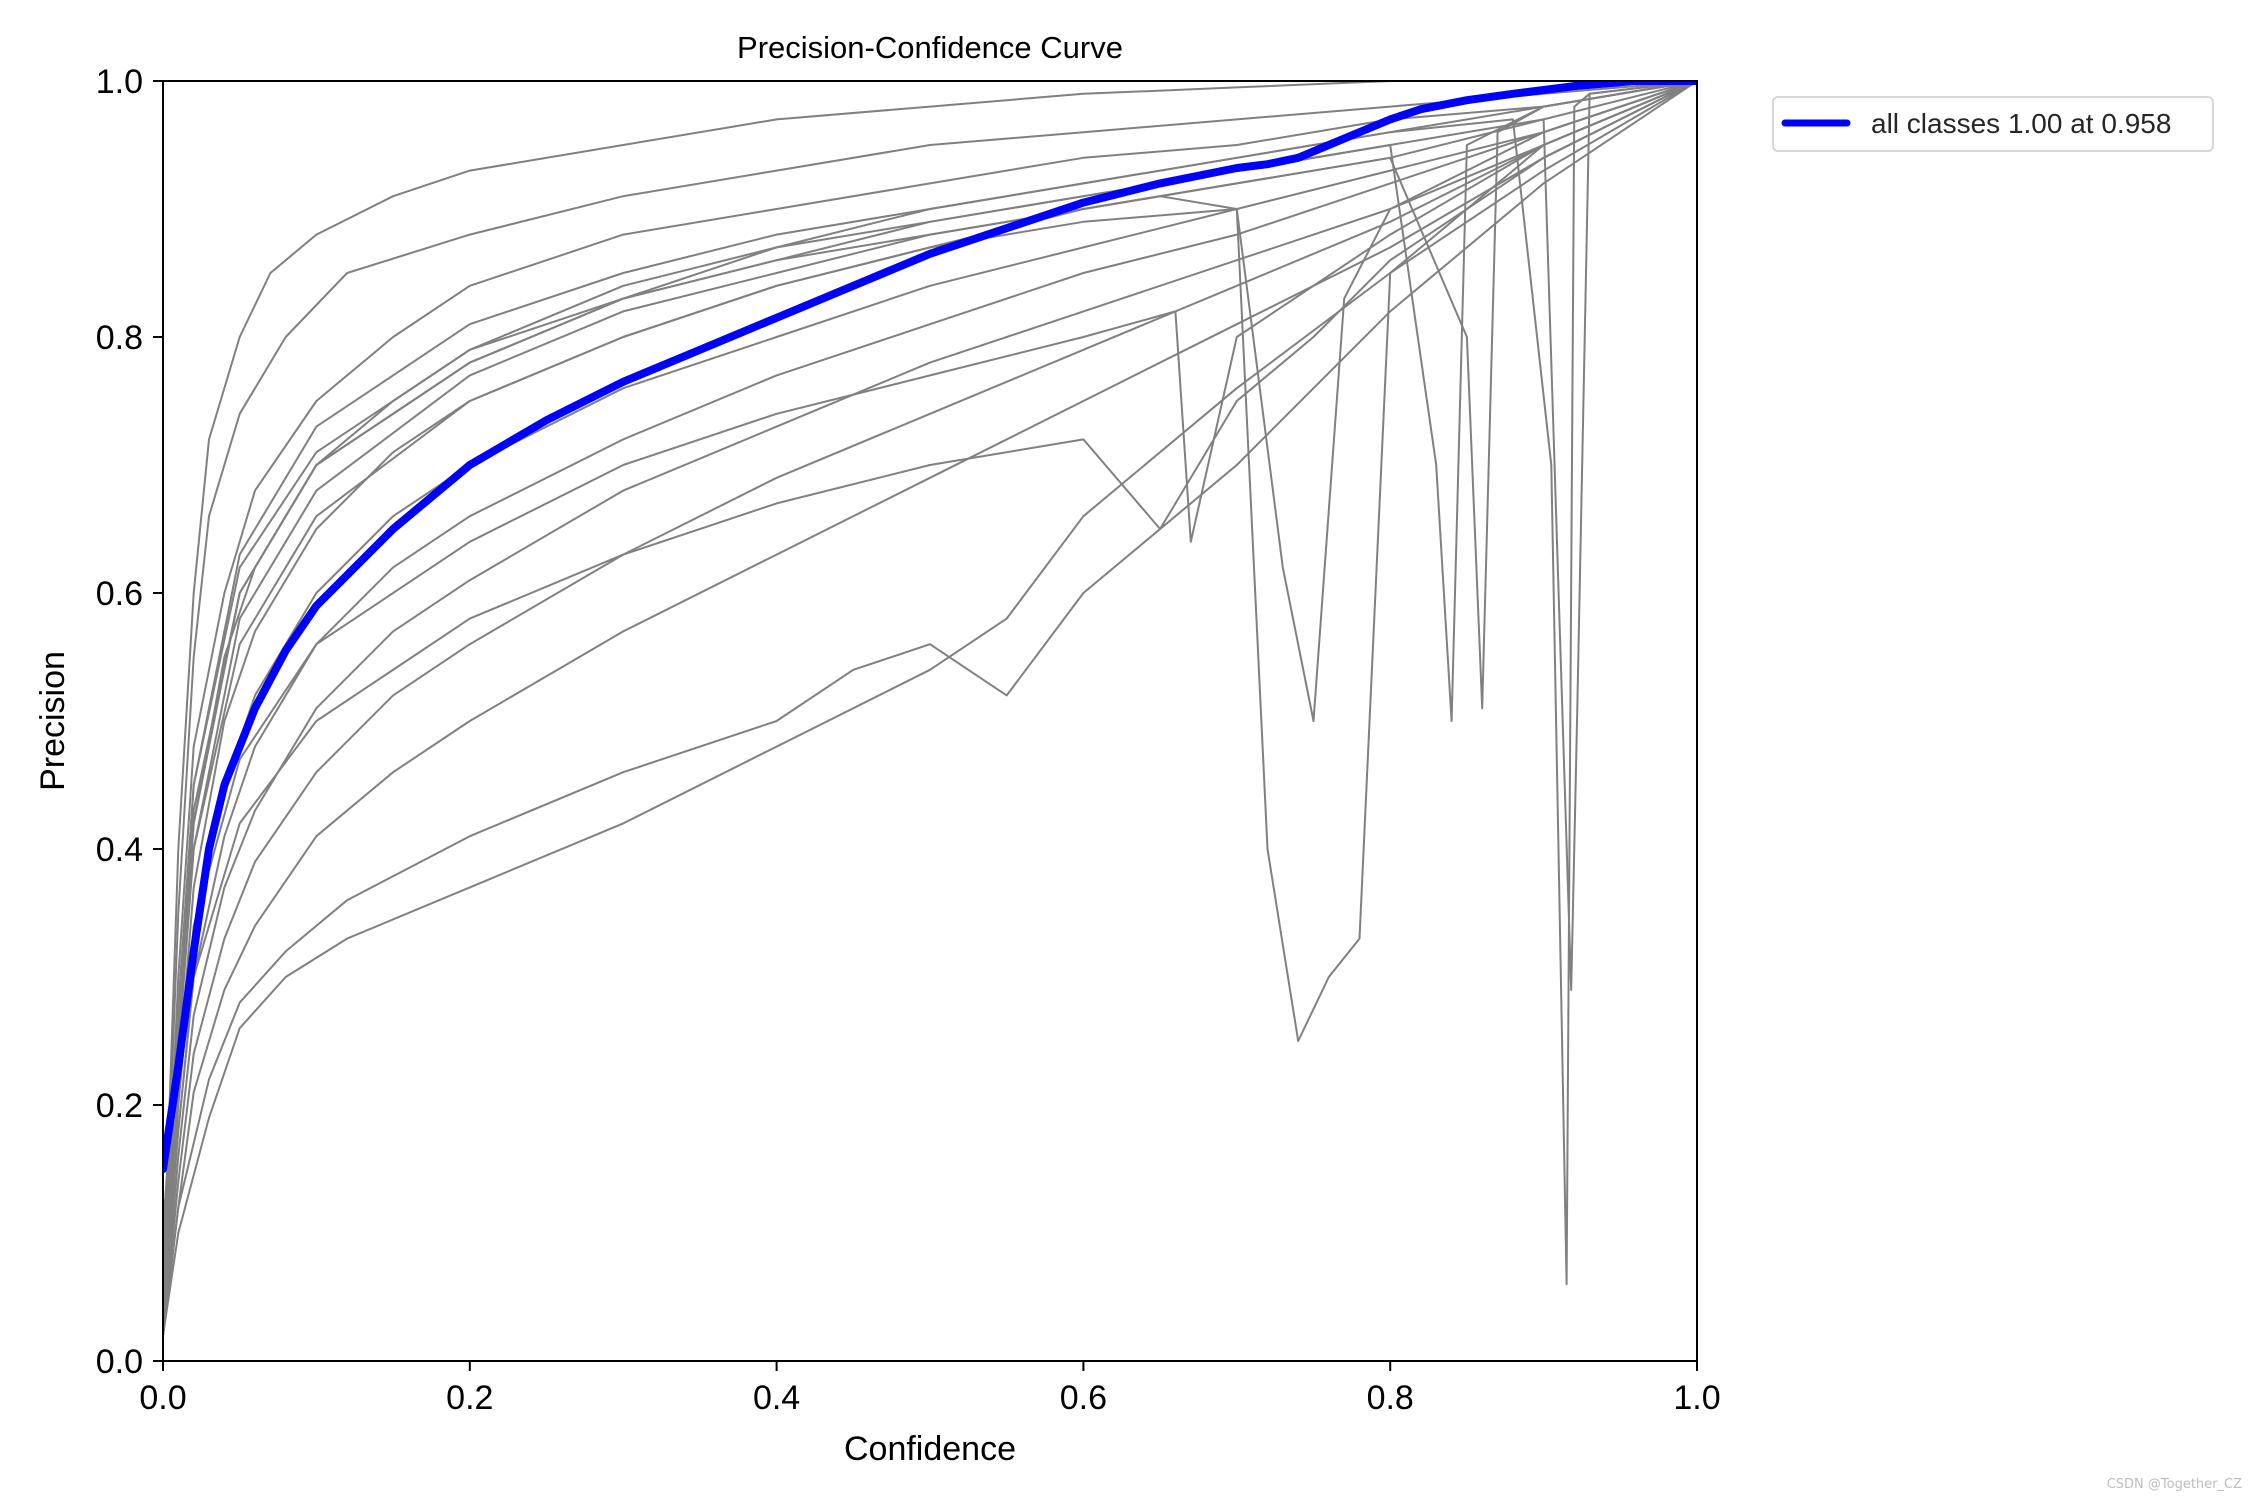 This screenshot has width=2250, height=1500. What do you see at coordinates (930, 1449) in the screenshot?
I see `x-axis-label: Confidence` at bounding box center [930, 1449].